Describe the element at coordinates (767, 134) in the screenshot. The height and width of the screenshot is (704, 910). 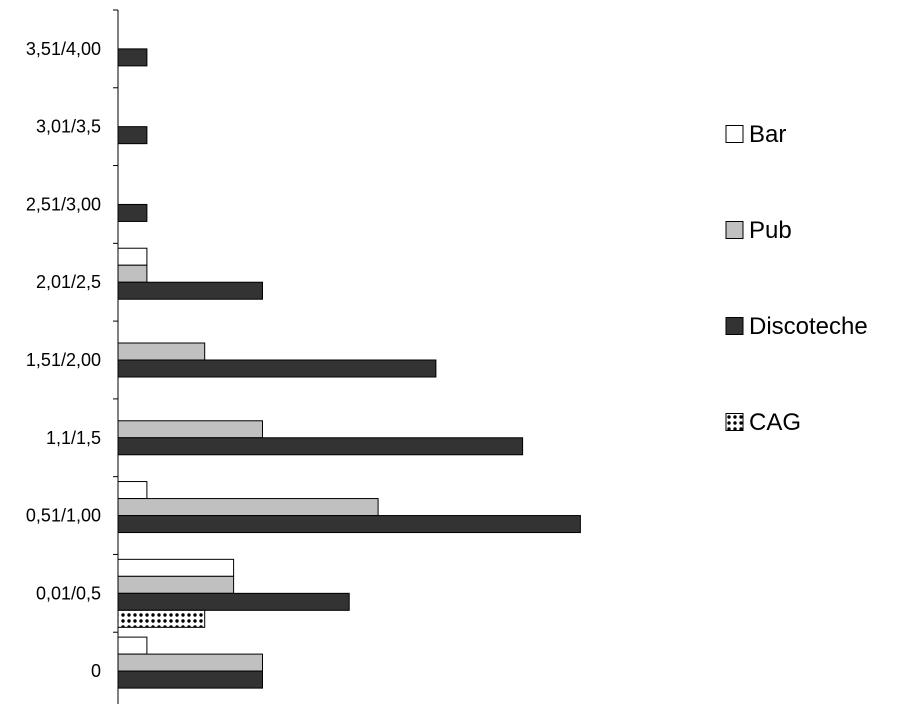
I see `legend-label-bar: Bar` at that location.